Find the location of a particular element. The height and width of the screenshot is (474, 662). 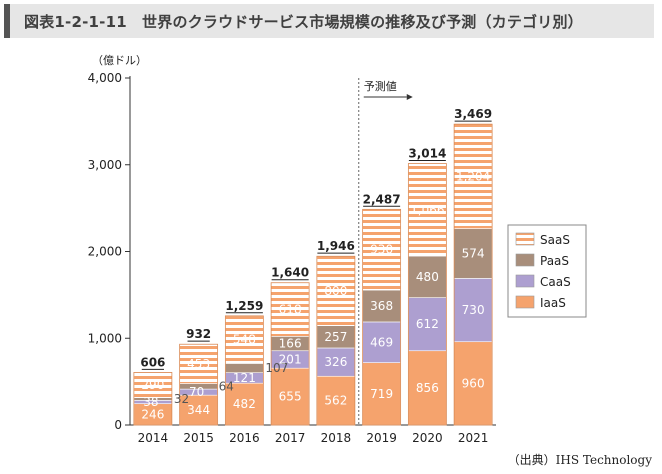

value-label-saas: 618 is located at coordinates (290, 310).